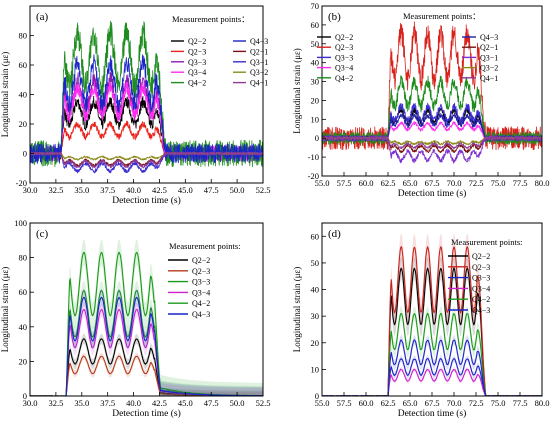  Describe the element at coordinates (454, 403) in the screenshot. I see `x-tick-label: 70.0` at that location.